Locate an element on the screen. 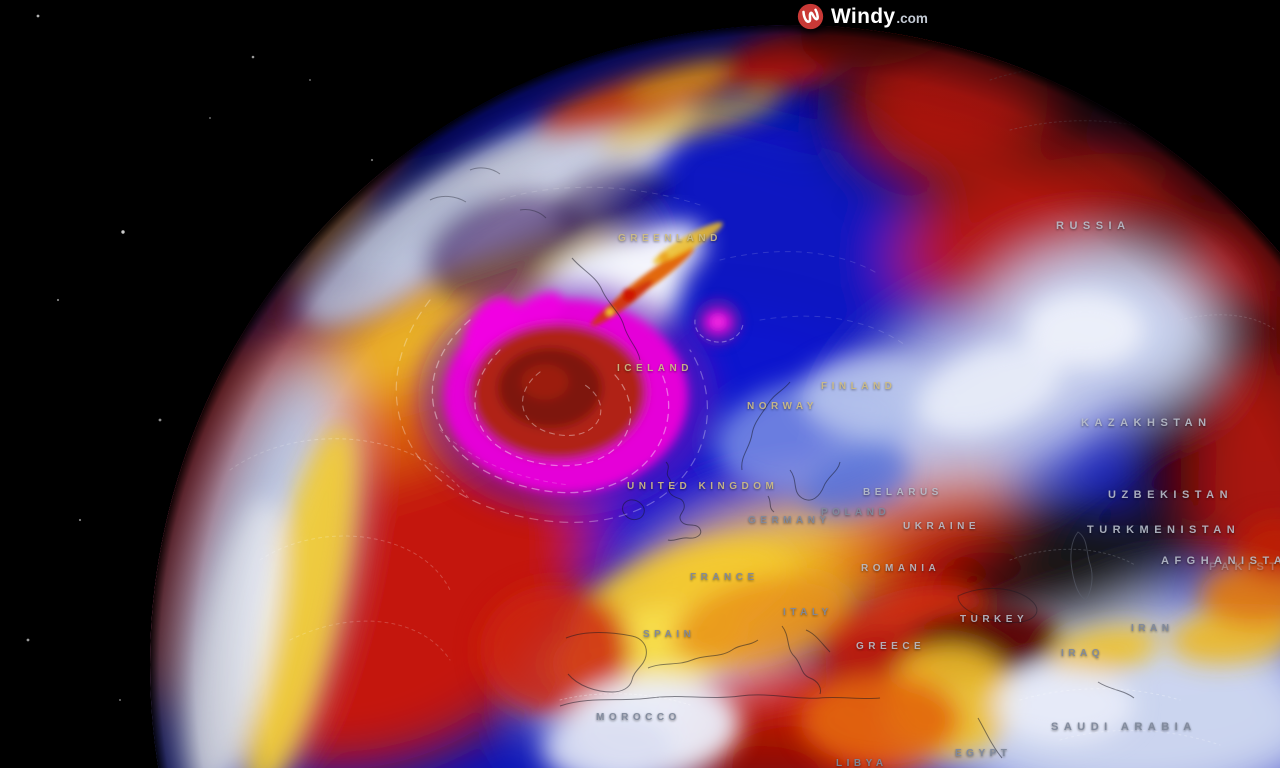 The image size is (1280, 768). brand-name: Windy is located at coordinates (863, 16).